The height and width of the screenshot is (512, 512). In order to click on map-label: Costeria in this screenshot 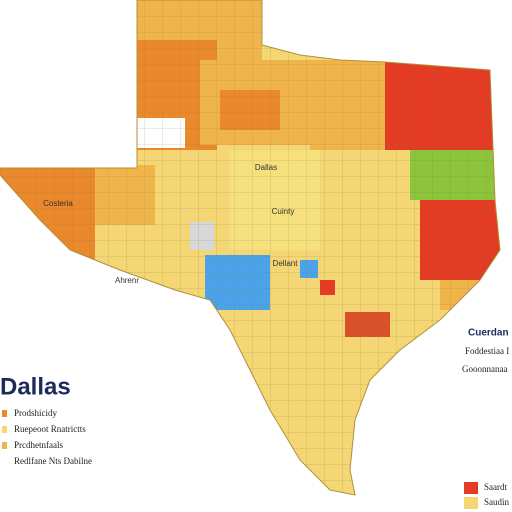, I will do `click(58, 203)`.